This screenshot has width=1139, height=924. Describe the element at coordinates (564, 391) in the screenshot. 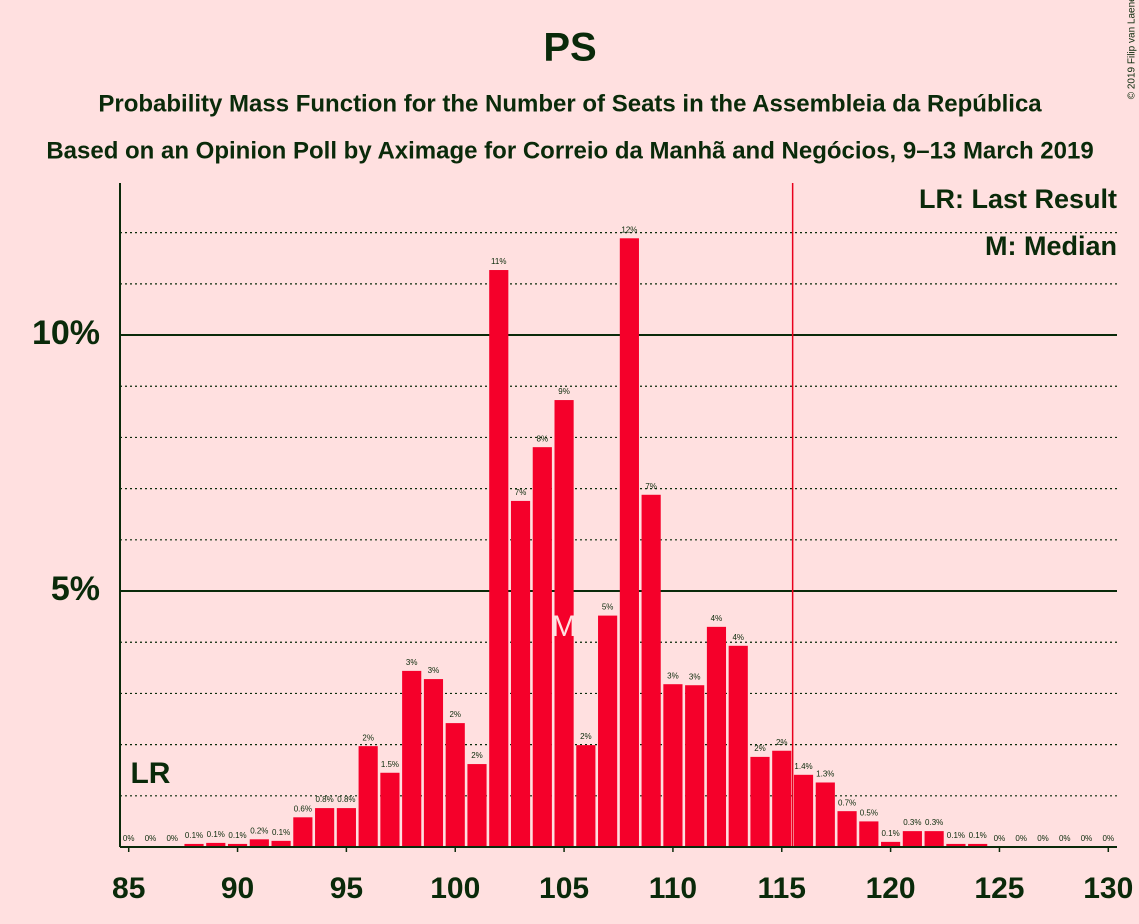

I see `data-label: 9%` at that location.